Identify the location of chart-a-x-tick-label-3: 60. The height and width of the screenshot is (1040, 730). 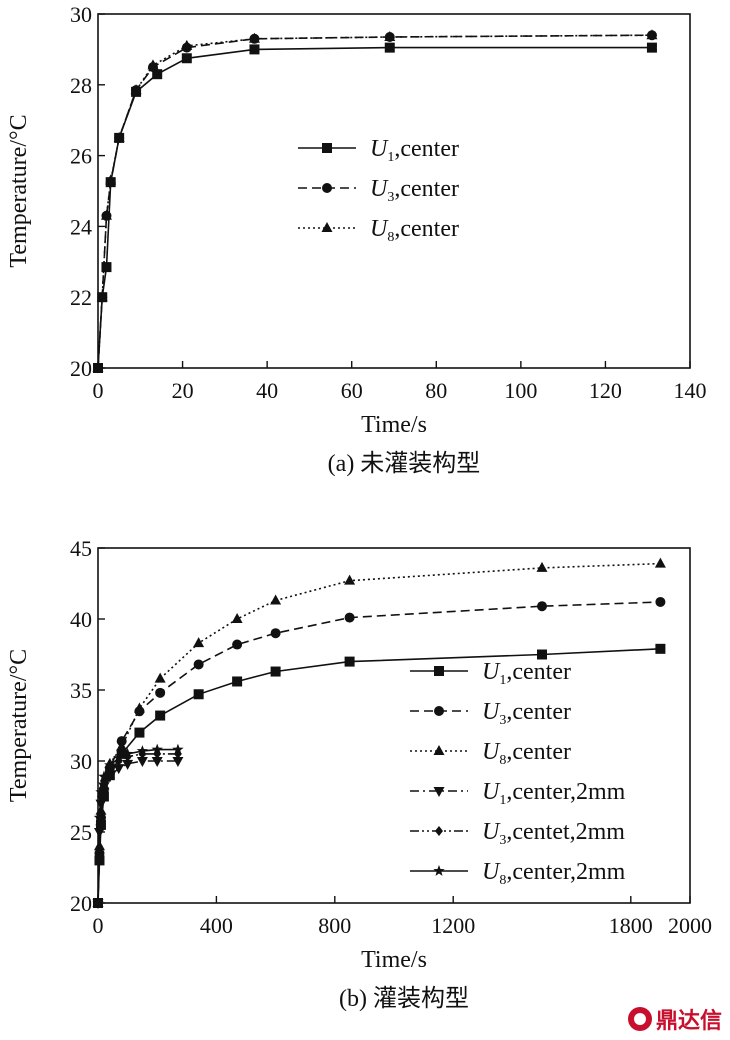
(352, 390).